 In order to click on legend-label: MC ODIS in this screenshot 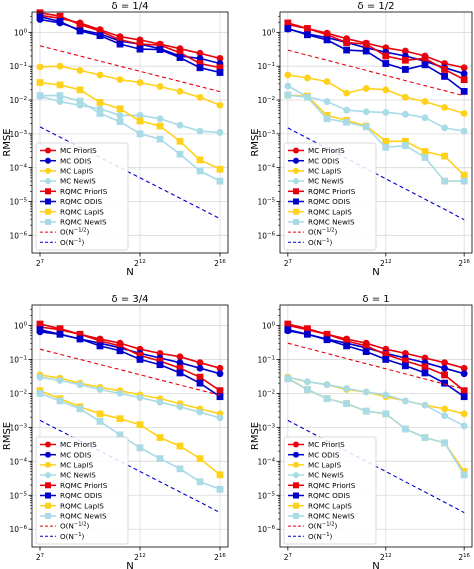, I will do `click(76, 454)`.